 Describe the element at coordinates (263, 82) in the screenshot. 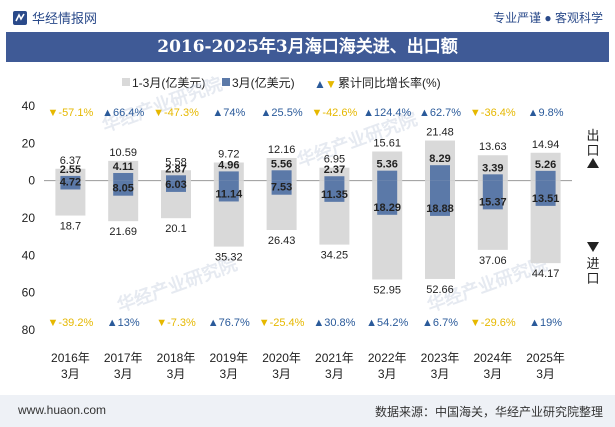

I see `legend-label-monthly: 3月(亿美元)` at that location.